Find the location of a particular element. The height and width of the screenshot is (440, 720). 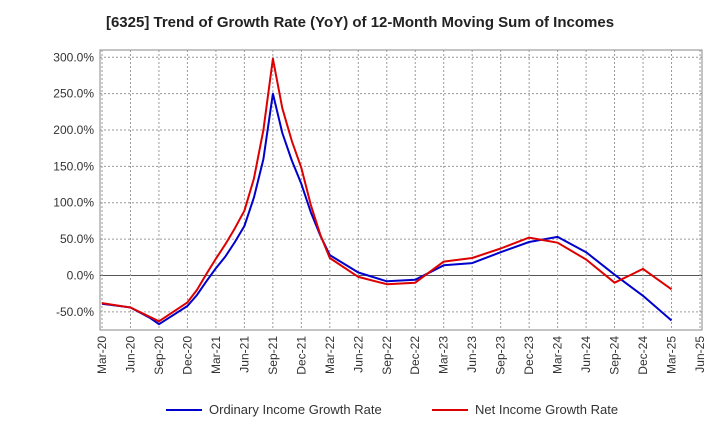

x-tick-label: Jun-25 is located at coordinates (700, 354).